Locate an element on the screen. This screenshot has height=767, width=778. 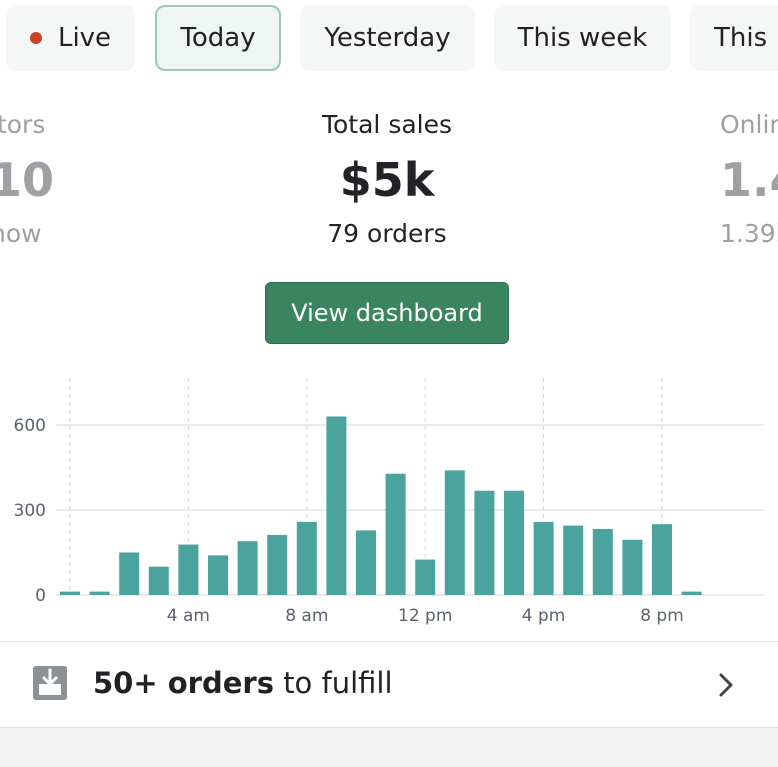
x-tick-label: 4 pm is located at coordinates (544, 616).